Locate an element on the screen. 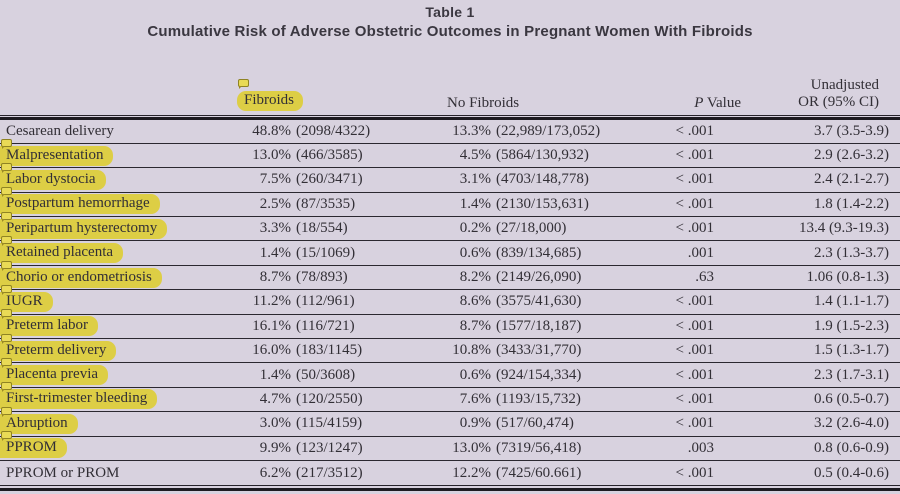  outcome-label: Preterm delivery is located at coordinates (56, 349).